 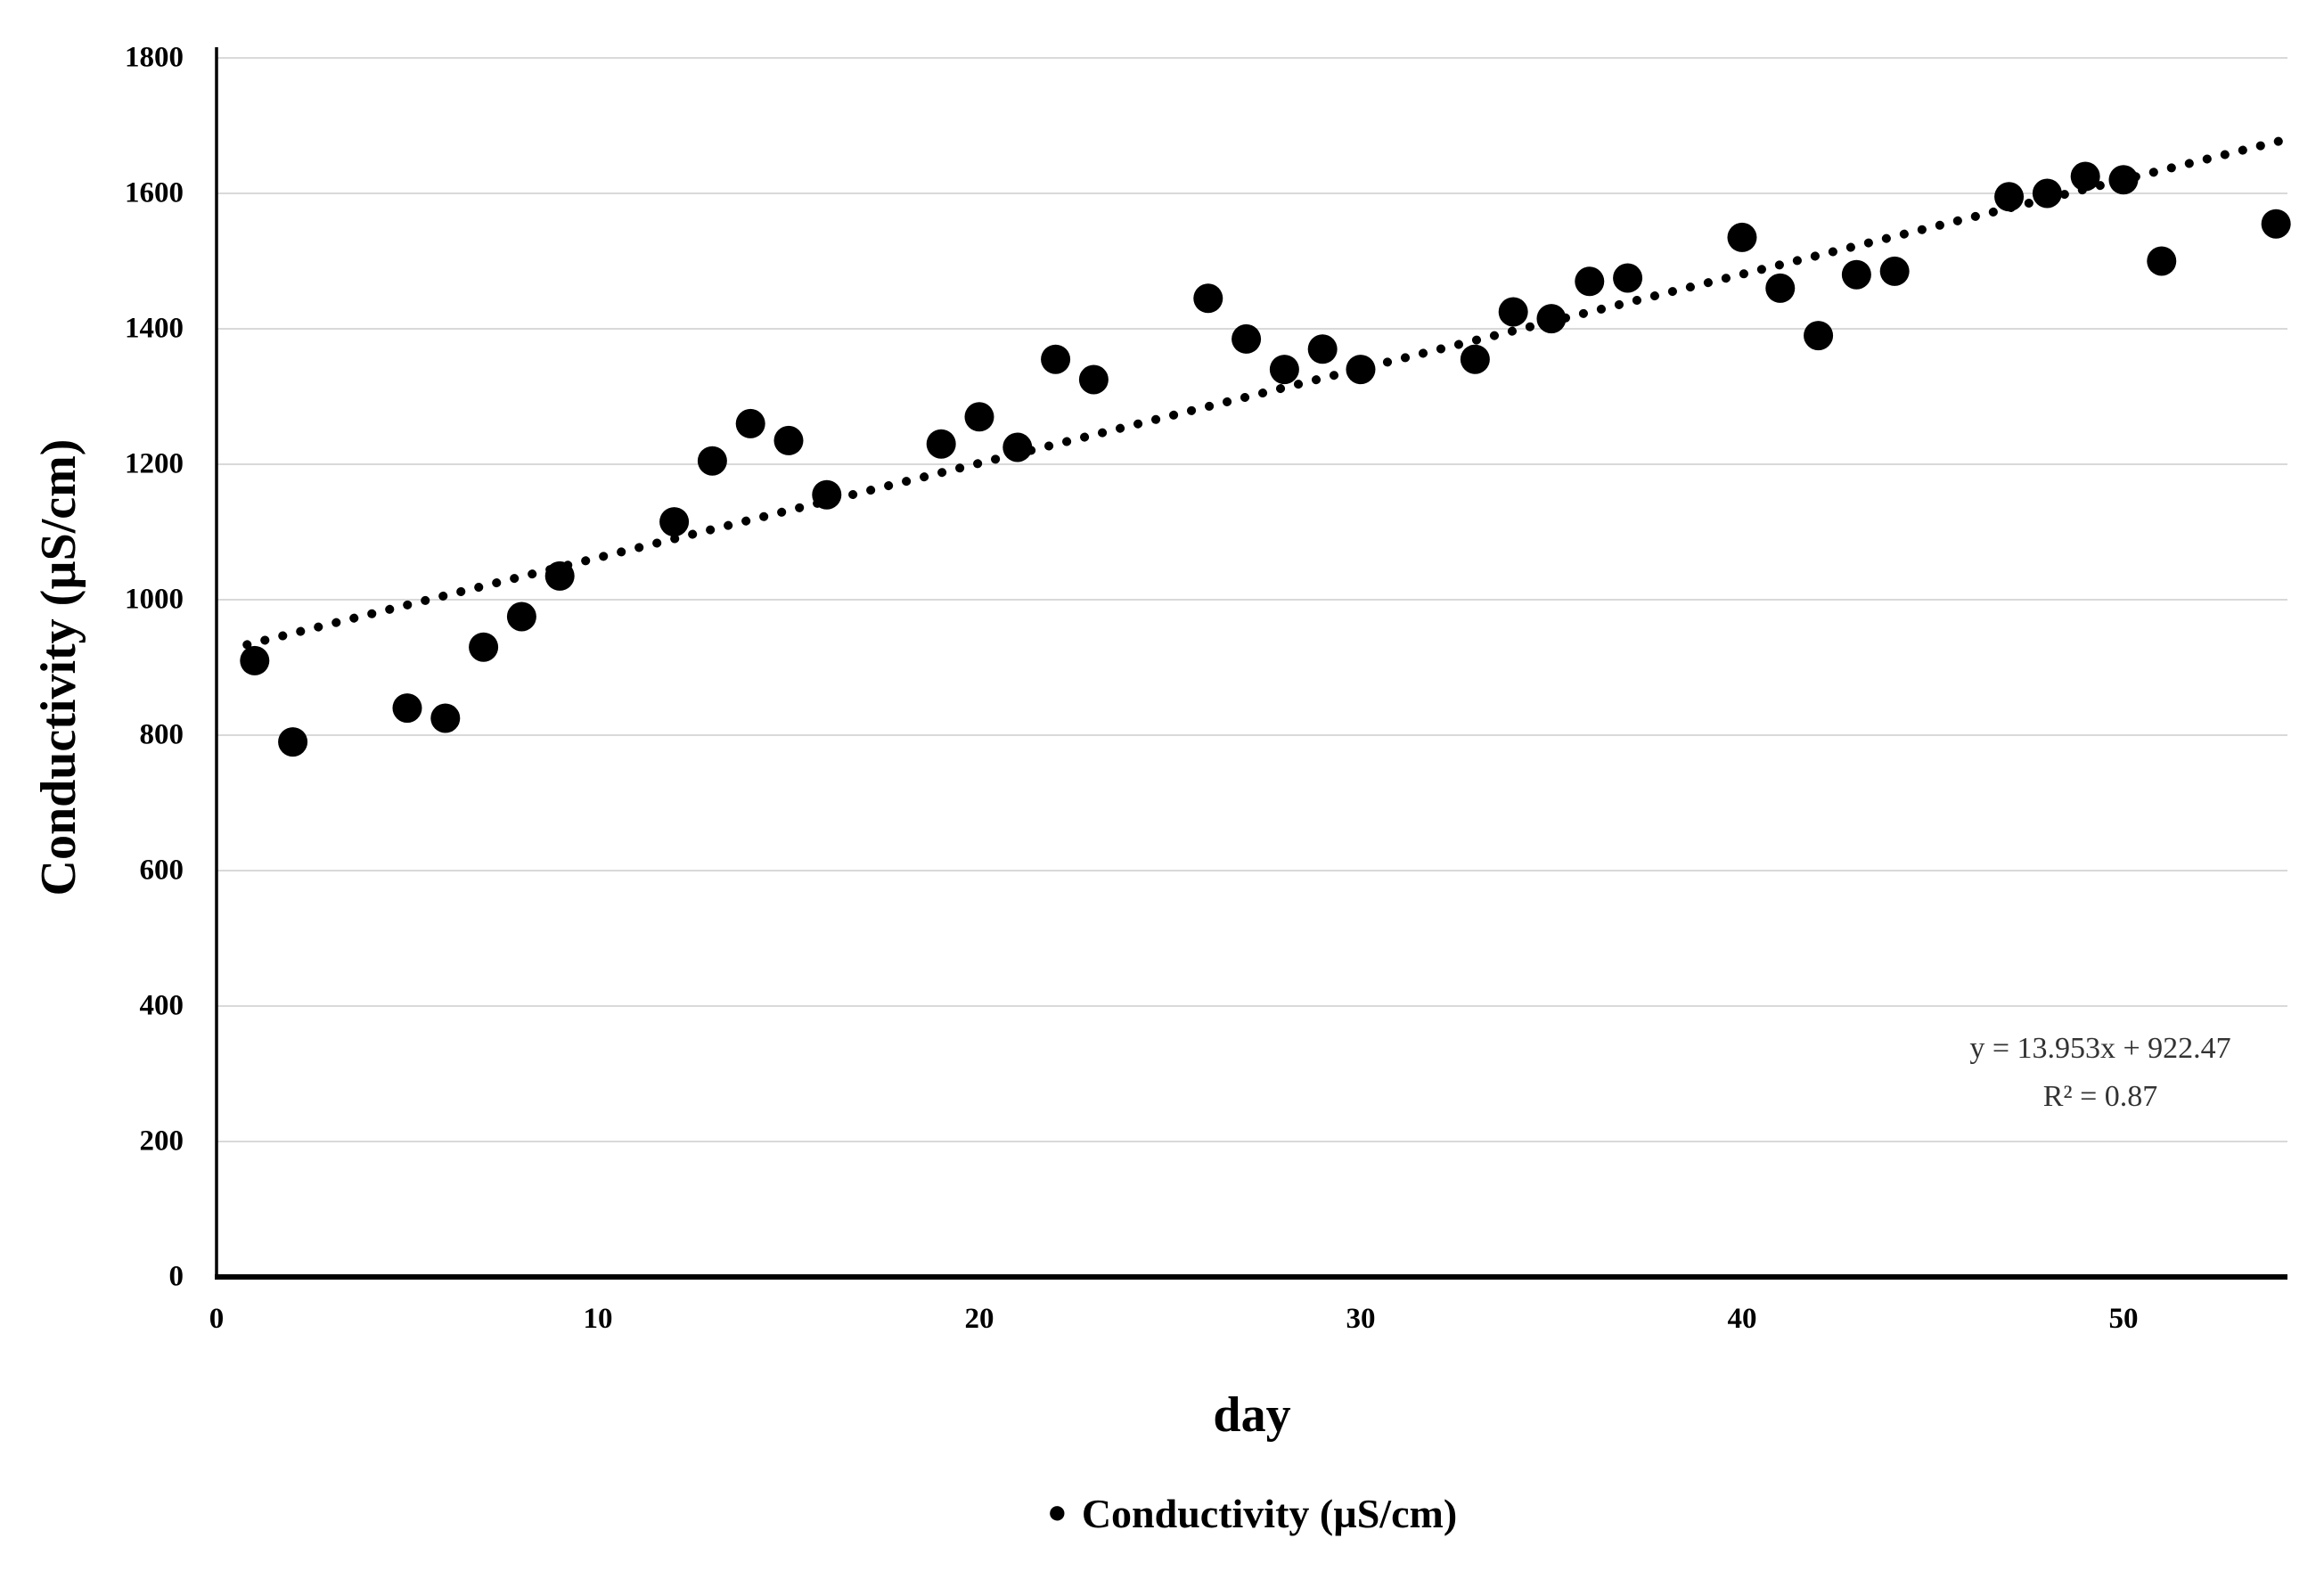 What do you see at coordinates (176, 1277) in the screenshot?
I see `y-tick-label: 0` at bounding box center [176, 1277].